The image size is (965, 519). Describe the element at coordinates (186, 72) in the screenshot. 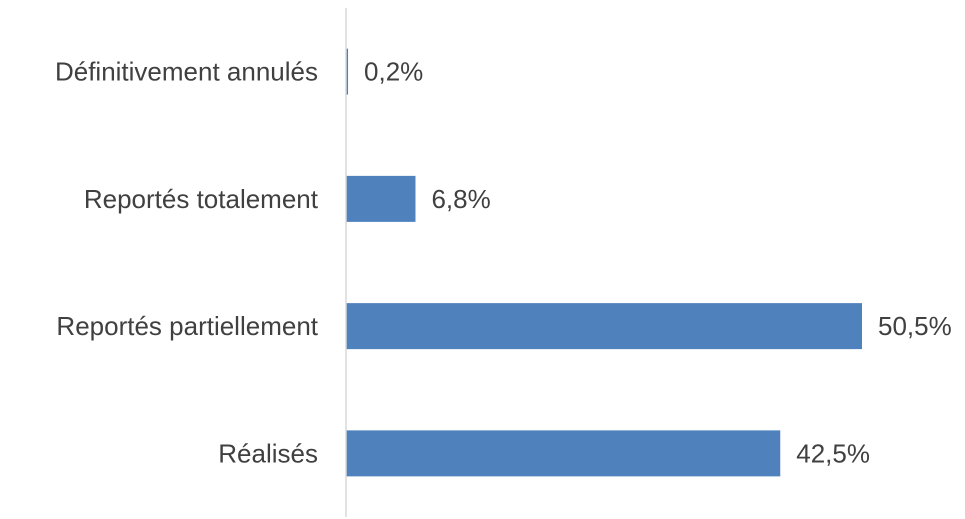

I see `category-label-0: Définitivement annulés` at that location.